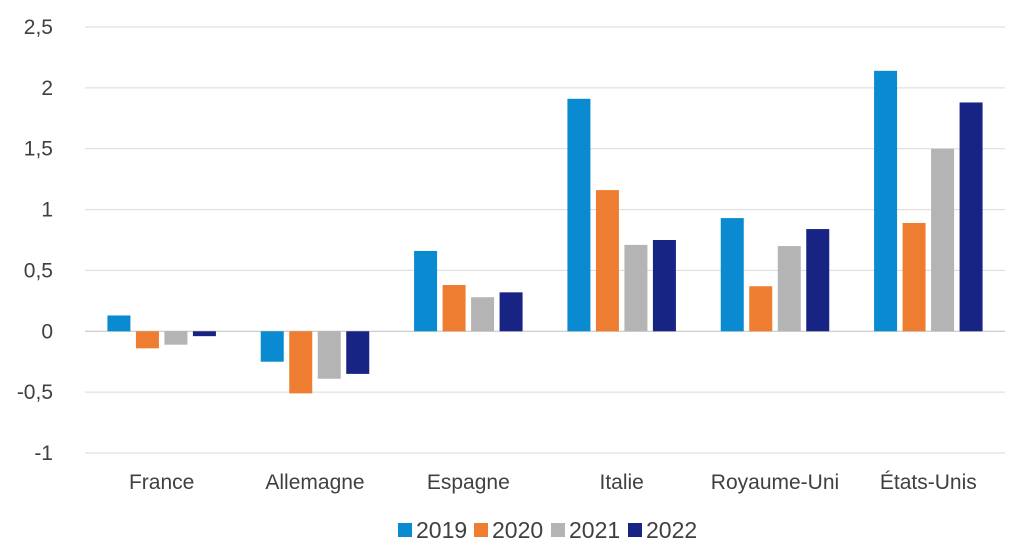 This screenshot has width=1011, height=548. Describe the element at coordinates (43, 453) in the screenshot. I see `y-tick-label: -1` at that location.